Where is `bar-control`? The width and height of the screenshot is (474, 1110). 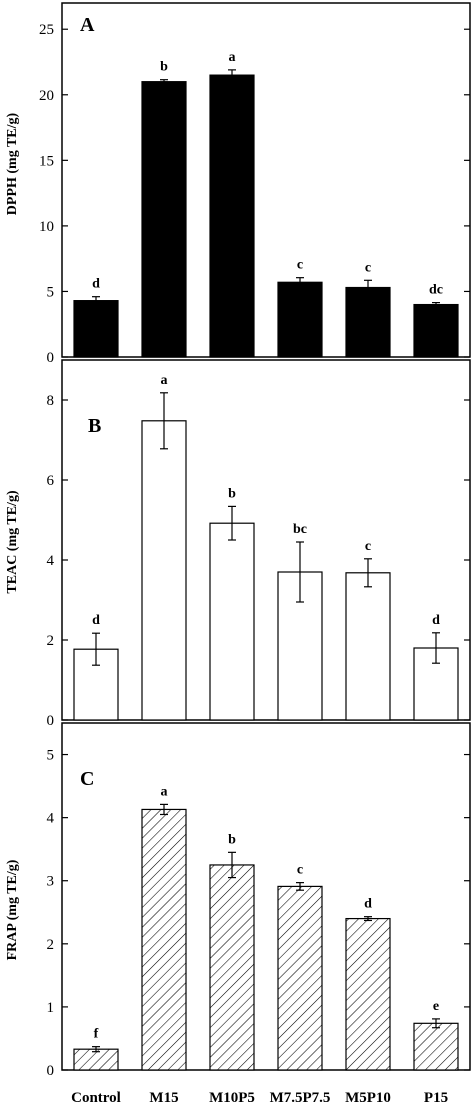 bar-control is located at coordinates (96, 329).